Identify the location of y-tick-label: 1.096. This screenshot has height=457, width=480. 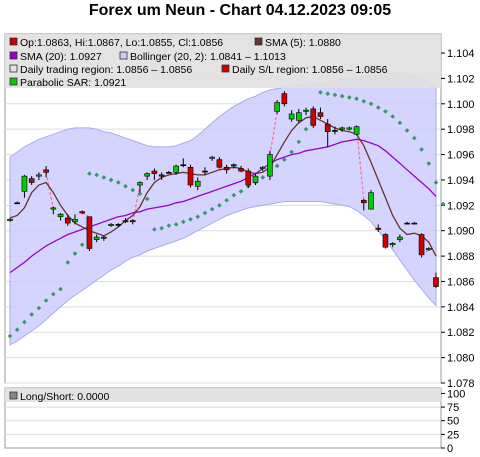
(461, 156).